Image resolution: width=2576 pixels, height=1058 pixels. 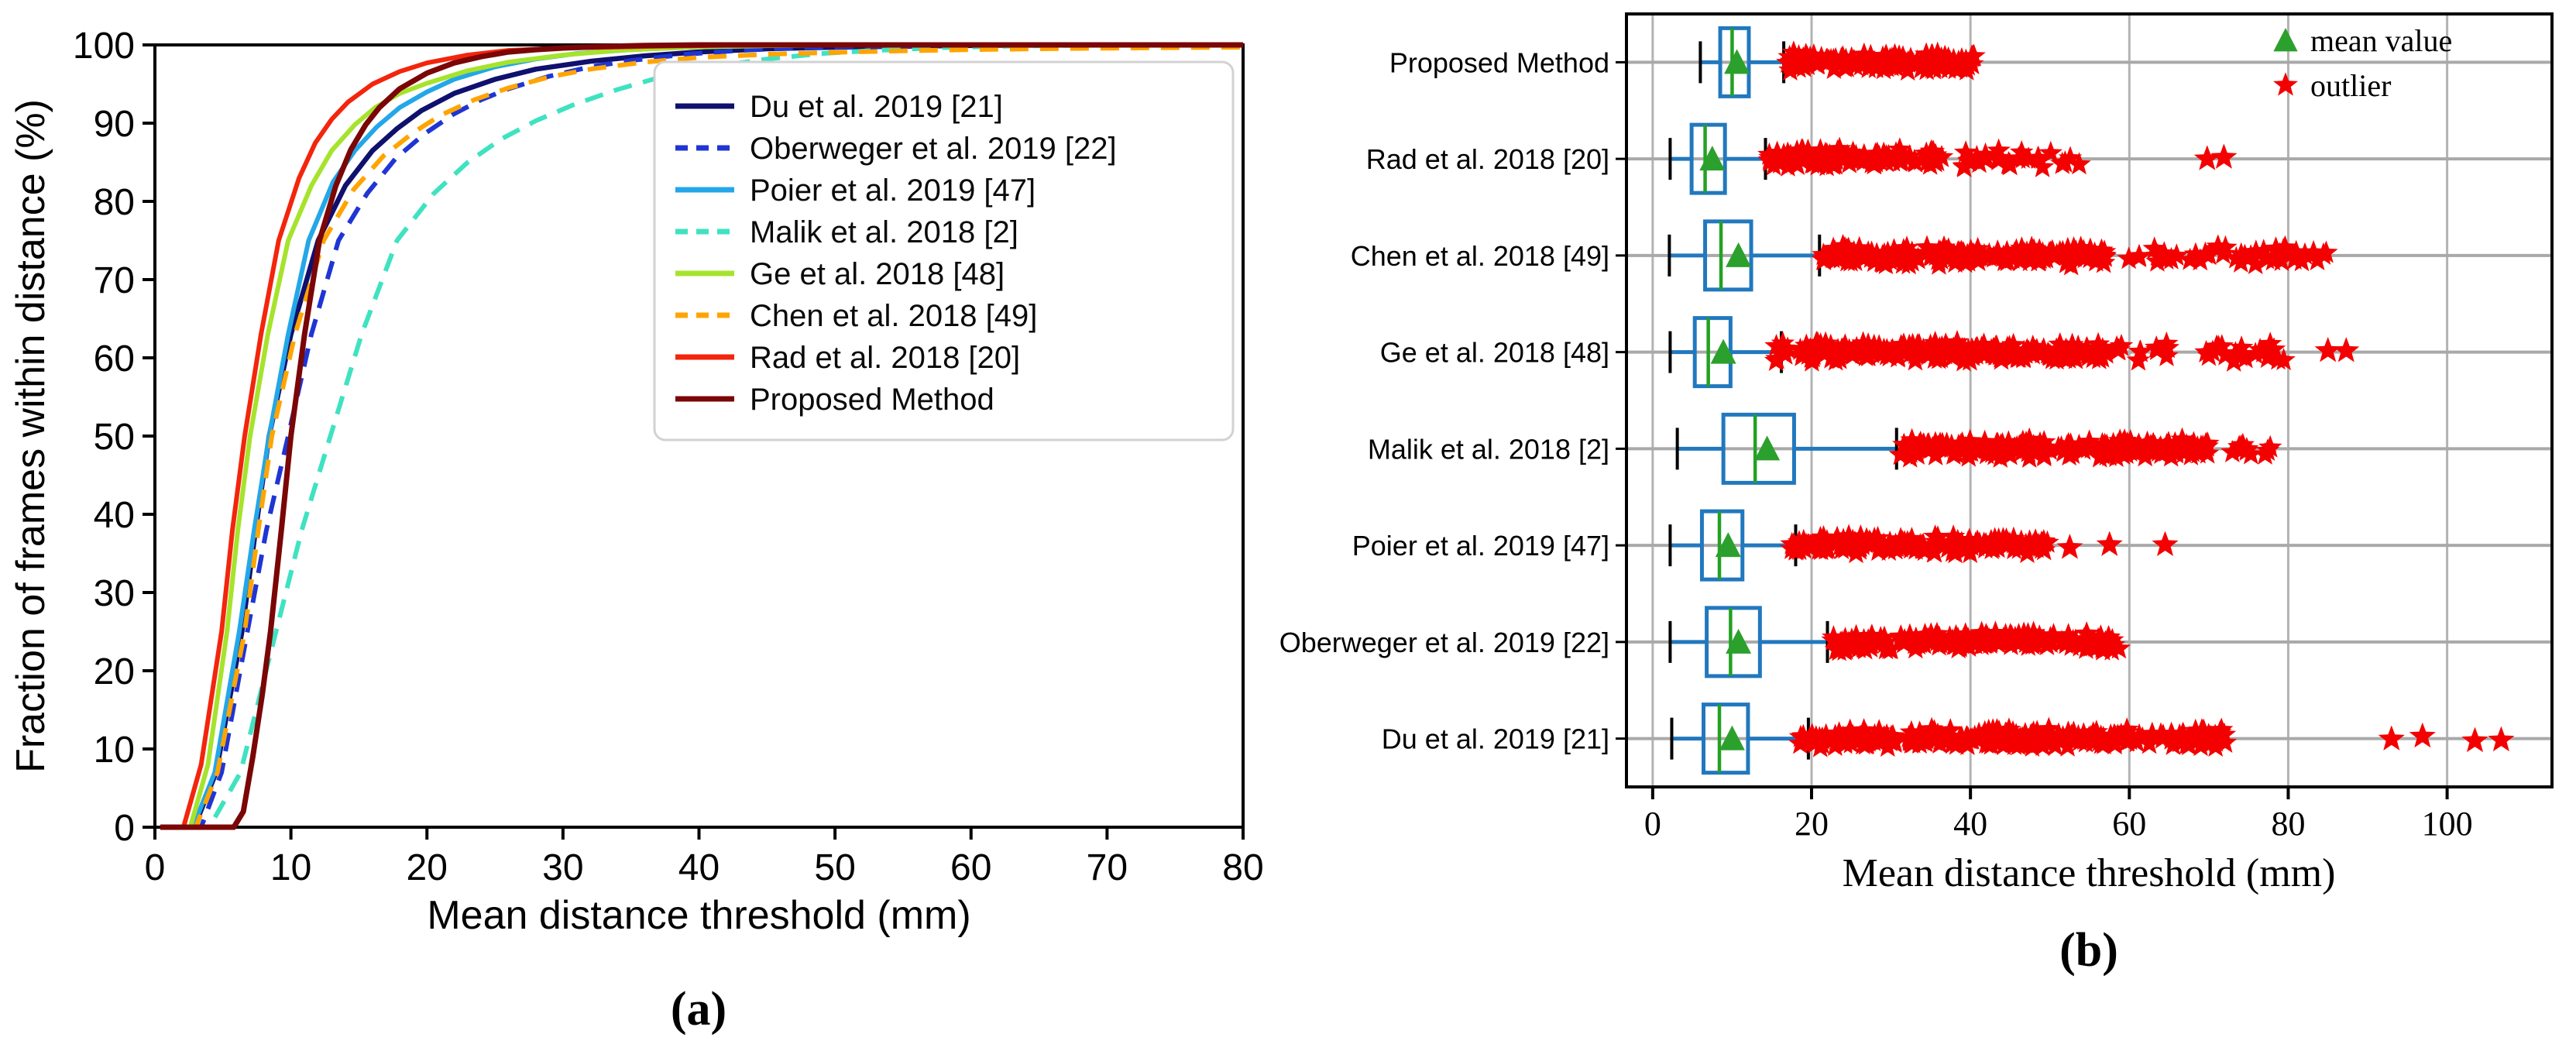 What do you see at coordinates (847, 358) in the screenshot?
I see `a-legend-item: Rad et al. 2018 [20]` at bounding box center [847, 358].